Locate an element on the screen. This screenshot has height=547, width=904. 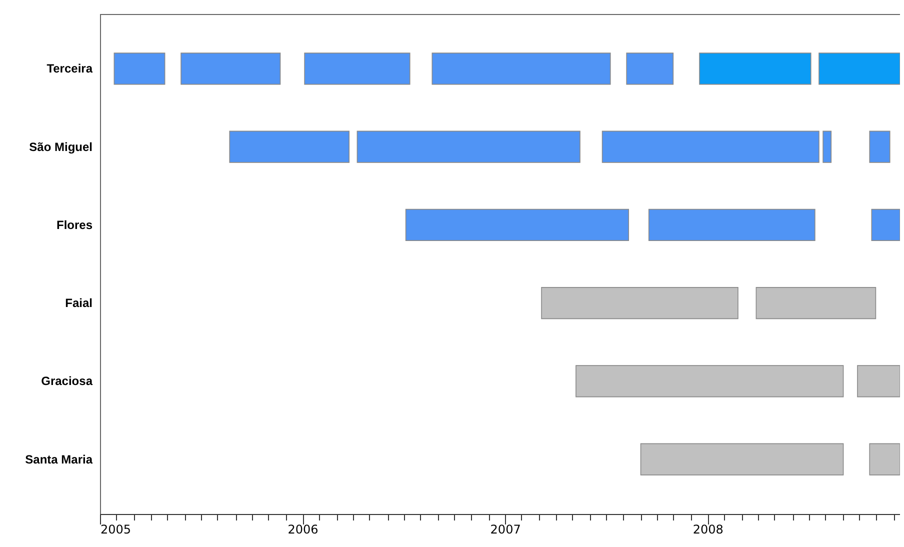
y-tick-label: Terceira is located at coordinates (69, 69).